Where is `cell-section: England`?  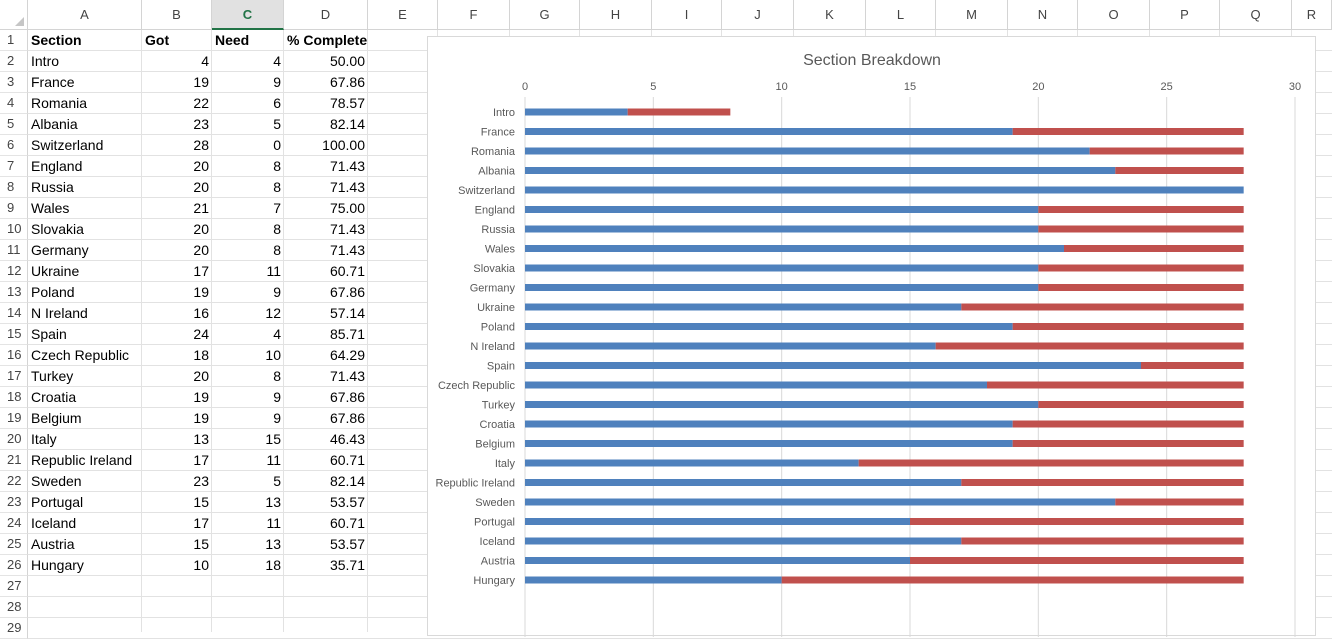
cell-section: England is located at coordinates (57, 166).